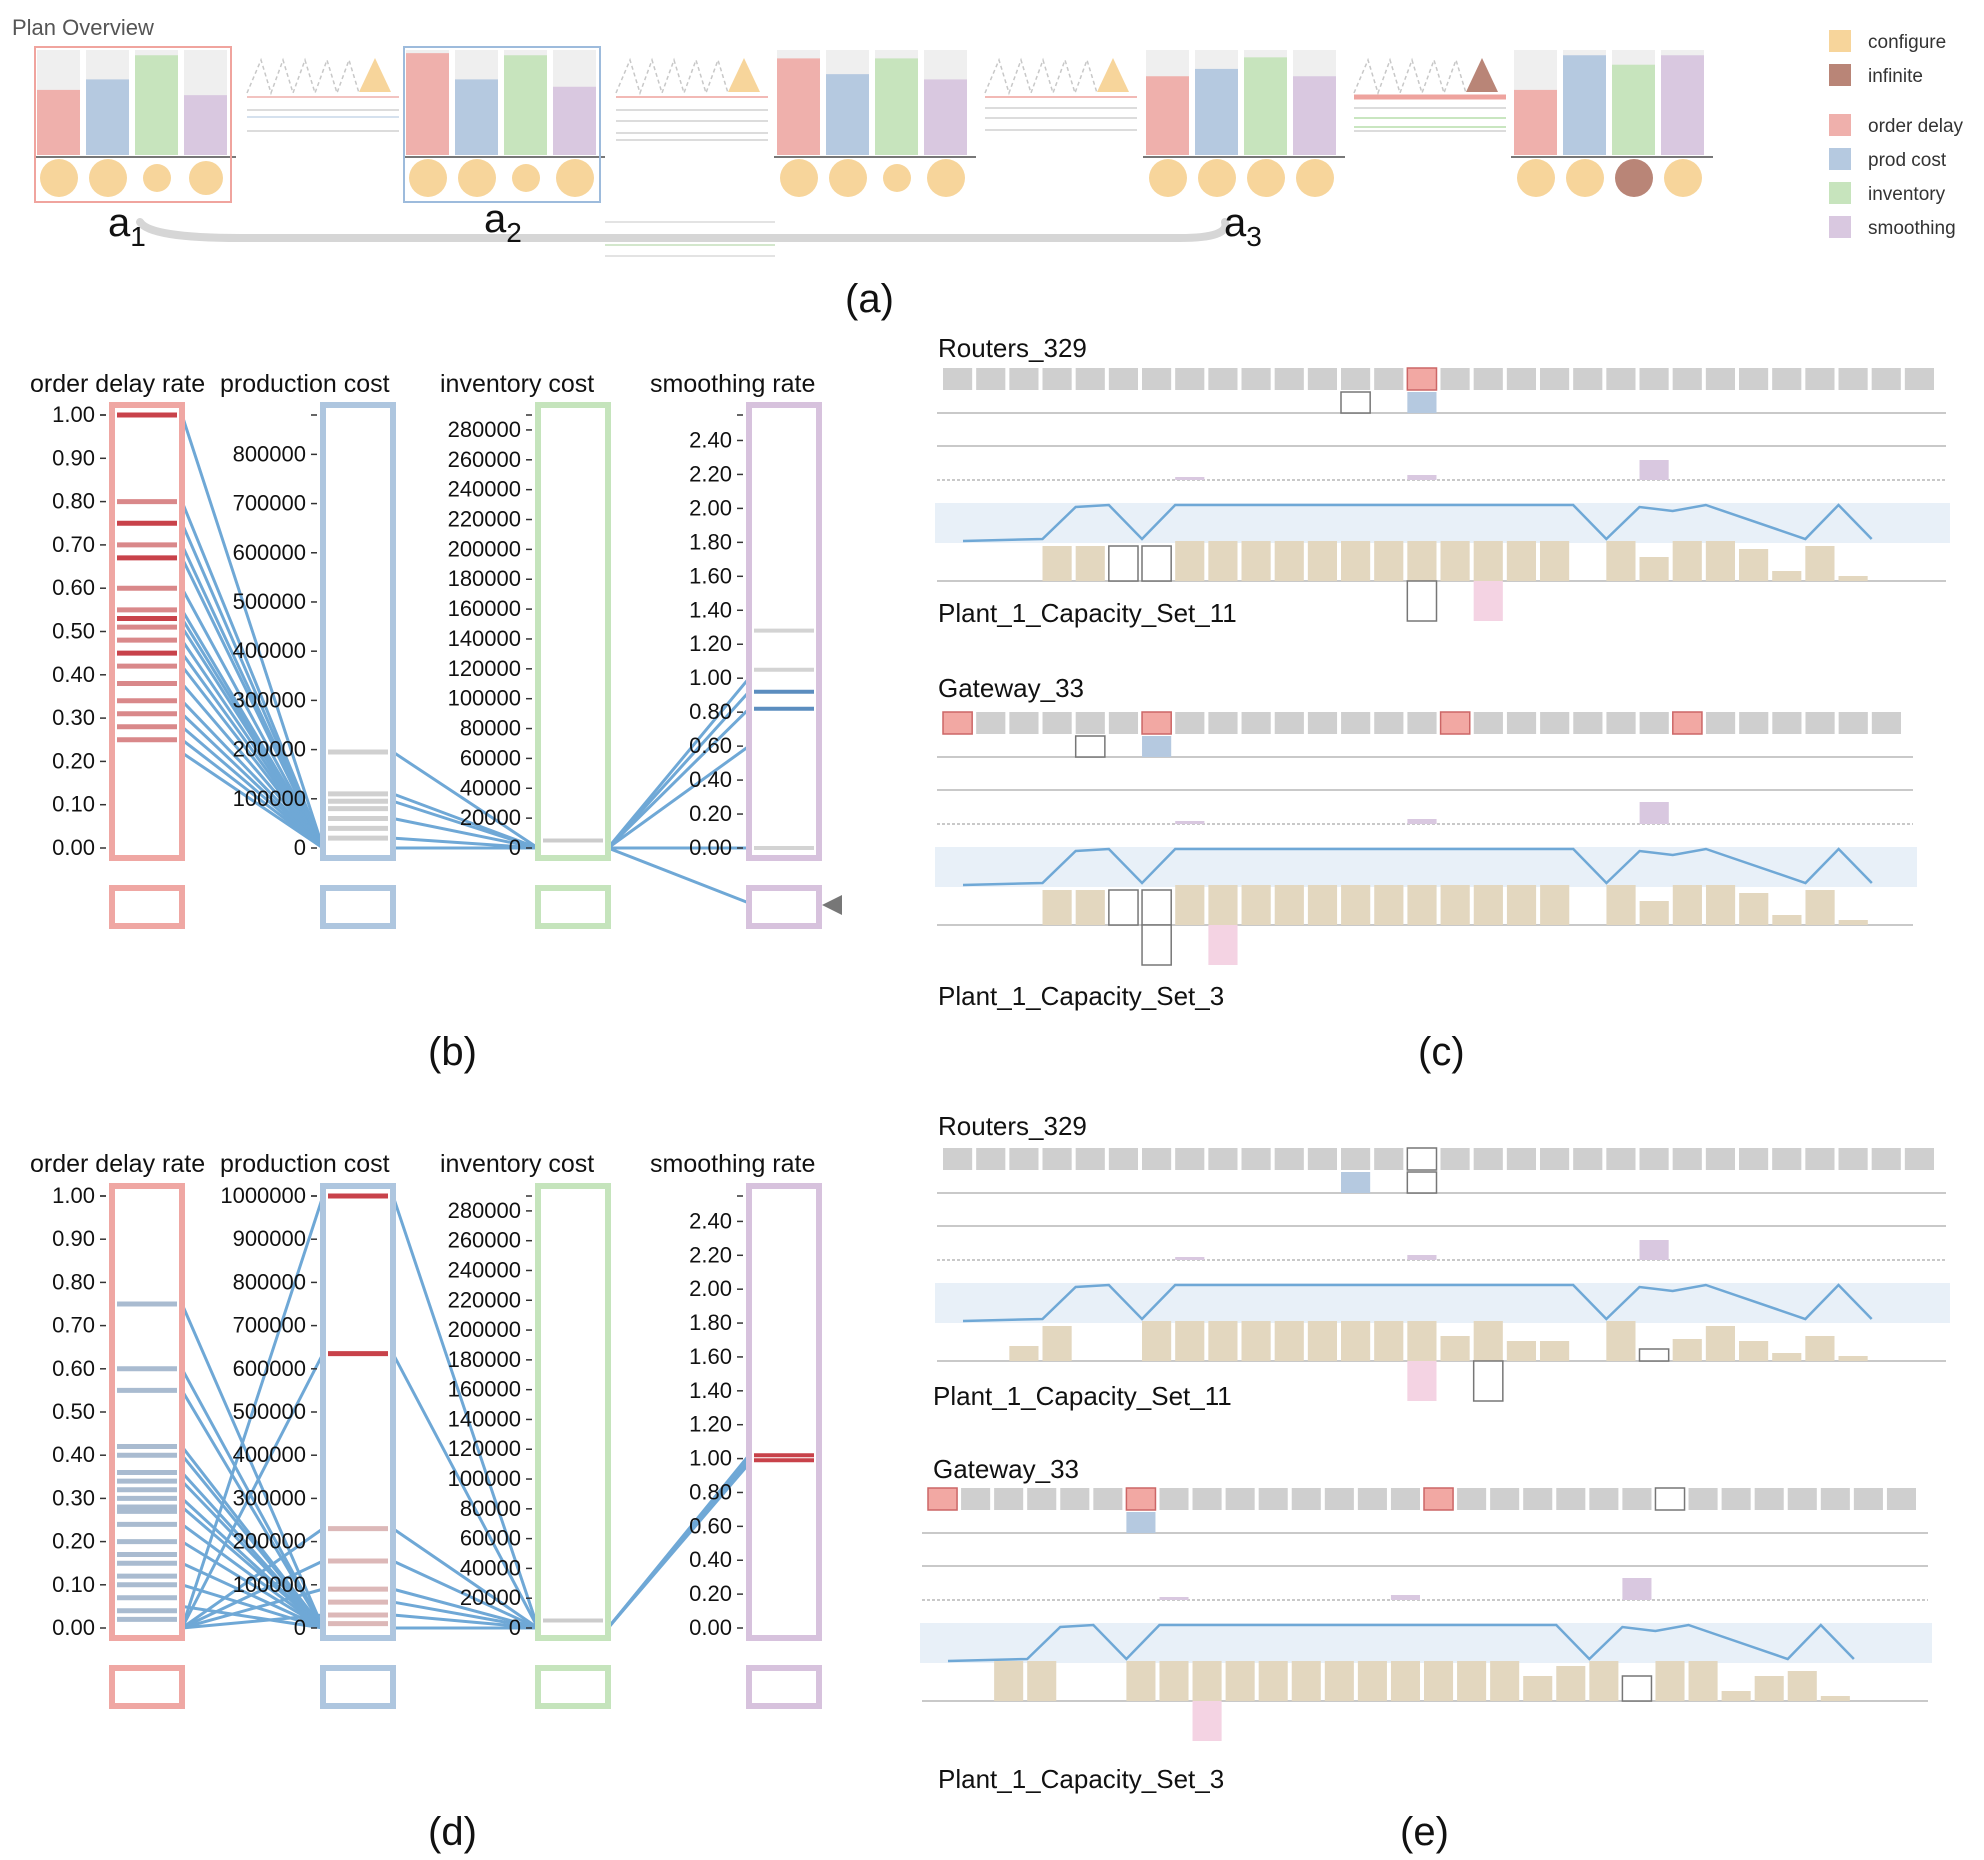 The width and height of the screenshot is (1984, 1860). What do you see at coordinates (744, 75) in the screenshot?
I see `transition-marker-configure` at bounding box center [744, 75].